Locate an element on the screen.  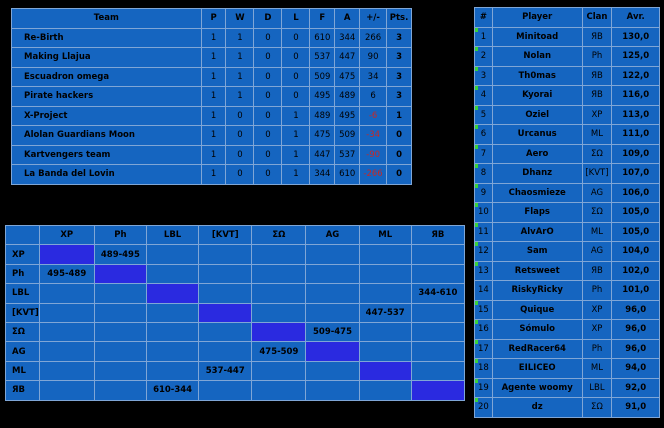
standings-header-row: Team P W D L F A +/- Pts. is located at coordinates (211, 18).